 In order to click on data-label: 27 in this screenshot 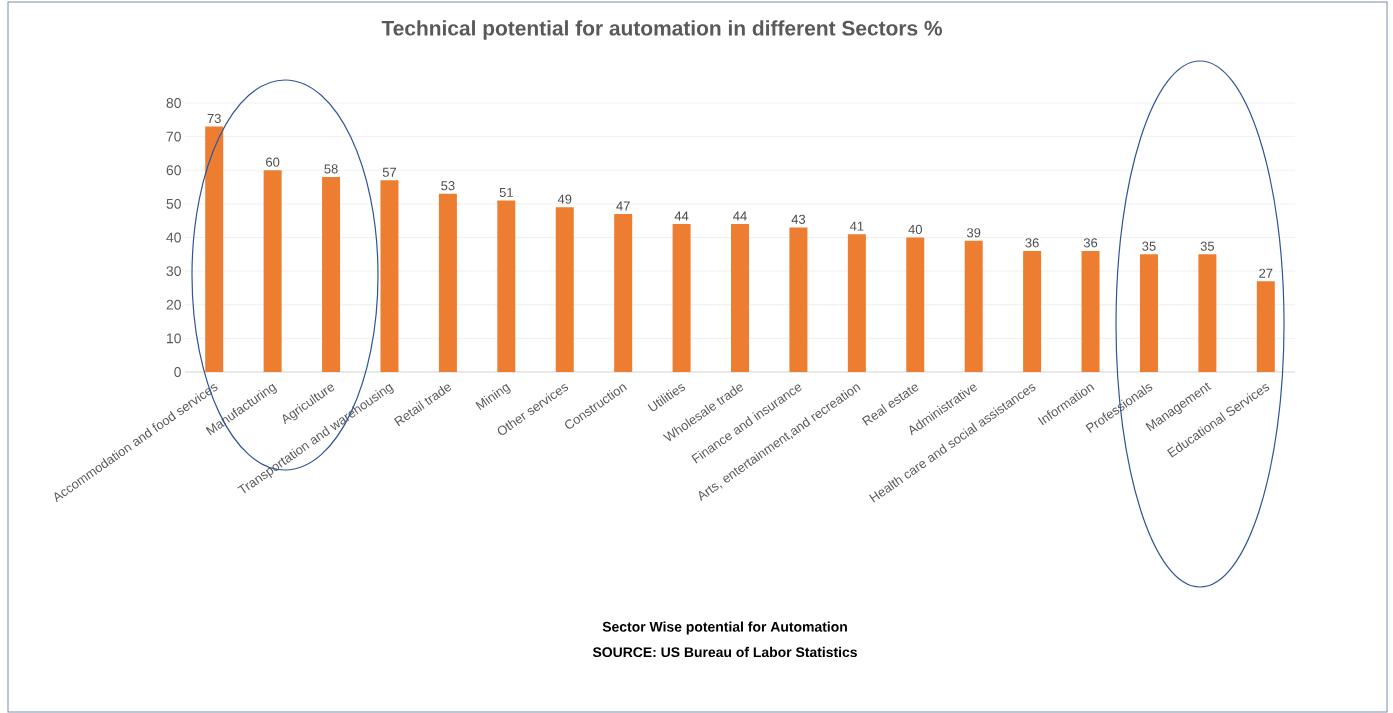, I will do `click(1266, 273)`.